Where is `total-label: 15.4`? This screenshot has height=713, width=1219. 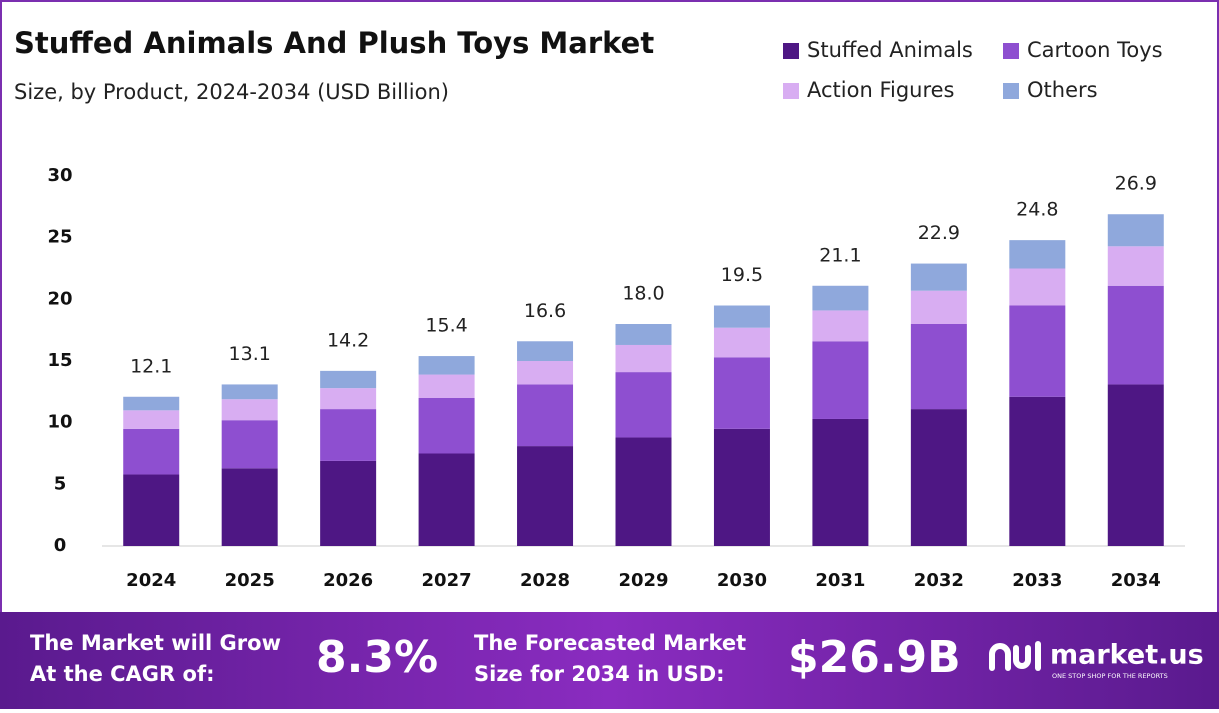 total-label: 15.4 is located at coordinates (446, 326).